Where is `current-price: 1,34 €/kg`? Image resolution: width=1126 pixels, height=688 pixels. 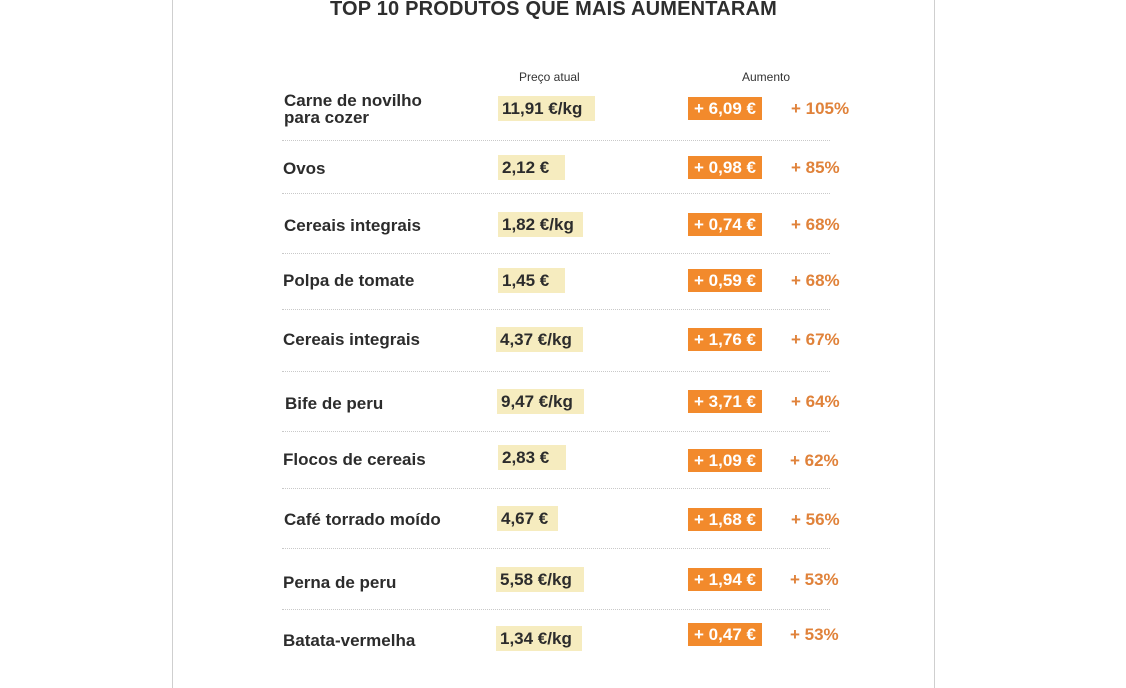 current-price: 1,34 €/kg is located at coordinates (539, 638).